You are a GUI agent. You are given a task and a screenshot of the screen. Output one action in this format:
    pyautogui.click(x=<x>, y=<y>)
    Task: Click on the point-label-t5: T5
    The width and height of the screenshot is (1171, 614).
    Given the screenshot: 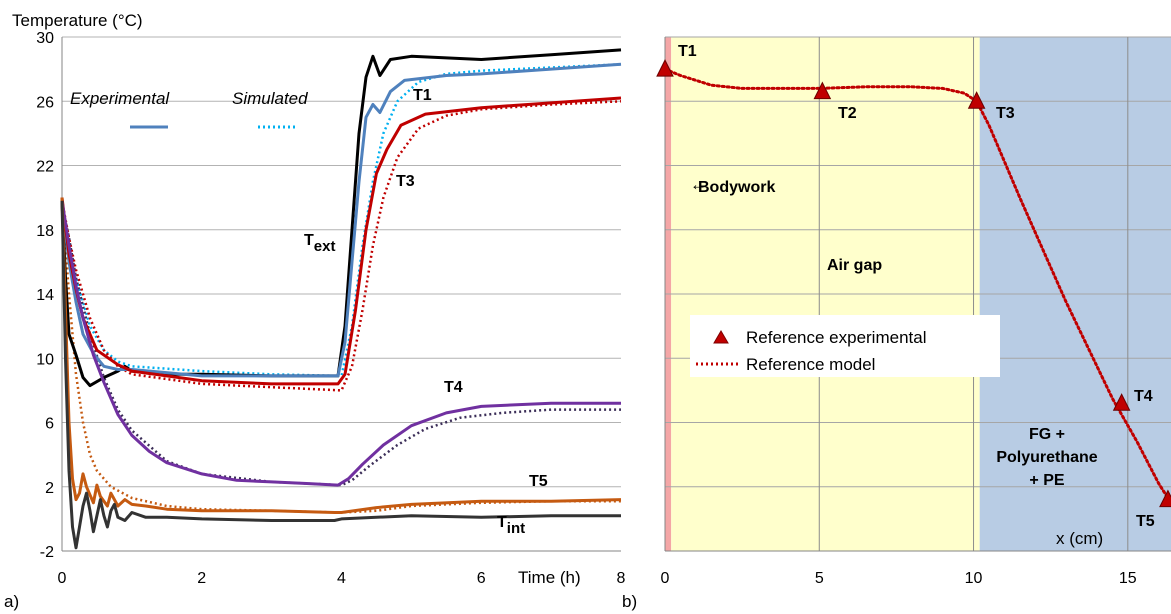 What is the action you would take?
    pyautogui.click(x=1145, y=521)
    